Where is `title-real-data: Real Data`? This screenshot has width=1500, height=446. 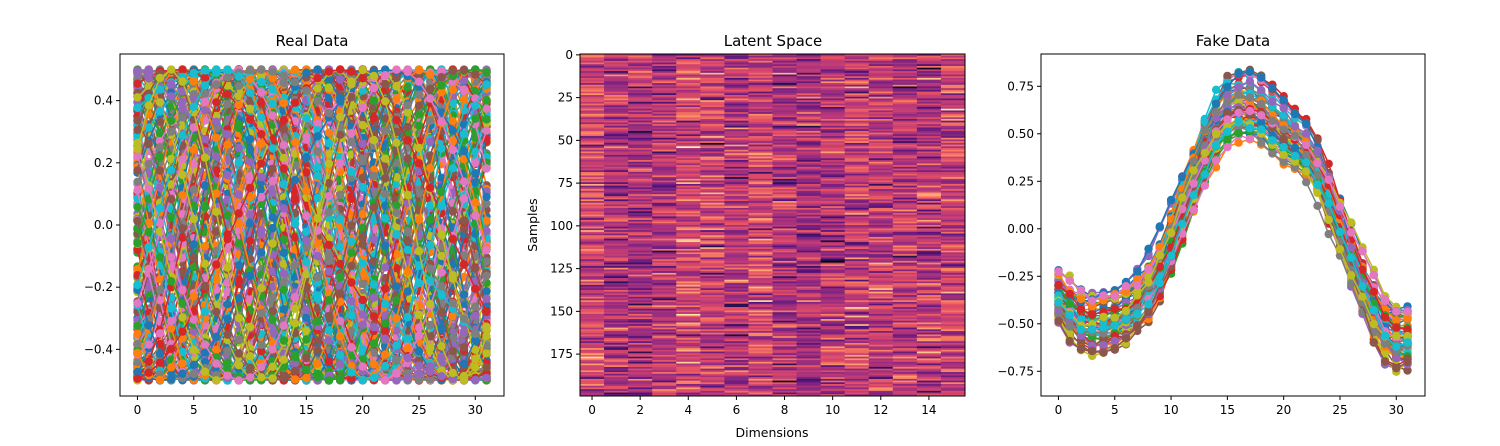
title-real-data: Real Data is located at coordinates (312, 41).